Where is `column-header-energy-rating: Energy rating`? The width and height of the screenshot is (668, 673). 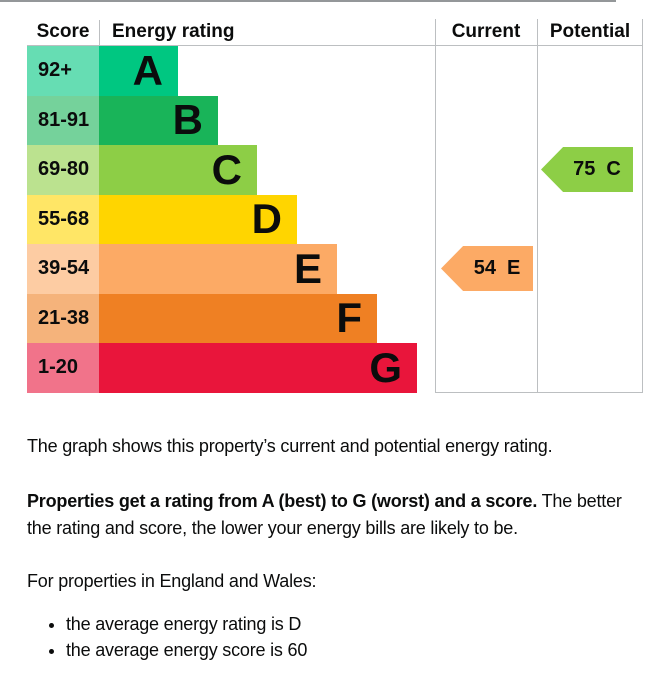 column-header-energy-rating: Energy rating is located at coordinates (173, 31).